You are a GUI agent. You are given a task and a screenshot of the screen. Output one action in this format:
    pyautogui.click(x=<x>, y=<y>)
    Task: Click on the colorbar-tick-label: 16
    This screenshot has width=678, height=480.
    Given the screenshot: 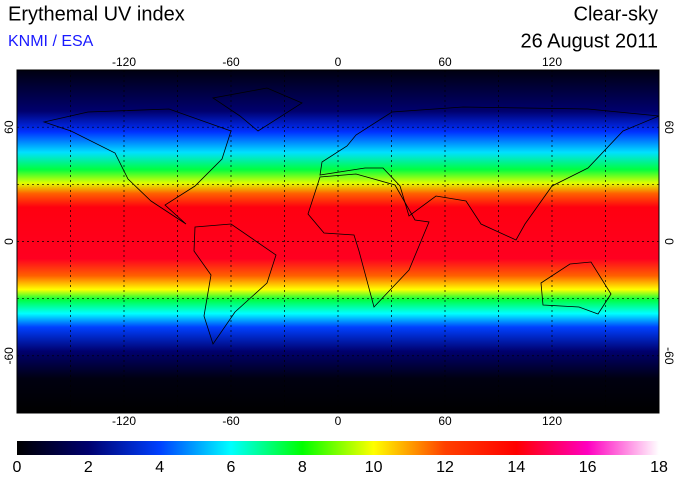 What is the action you would take?
    pyautogui.click(x=588, y=467)
    